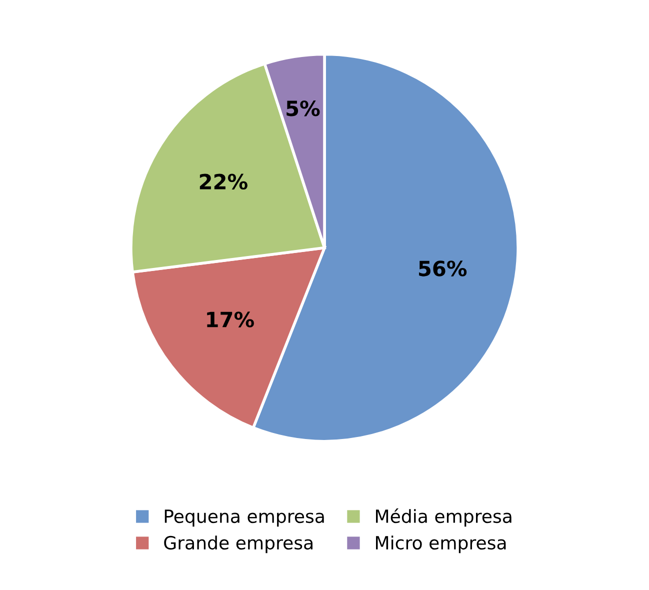  What do you see at coordinates (444, 517) in the screenshot?
I see `legend-label: Média empresa` at bounding box center [444, 517].